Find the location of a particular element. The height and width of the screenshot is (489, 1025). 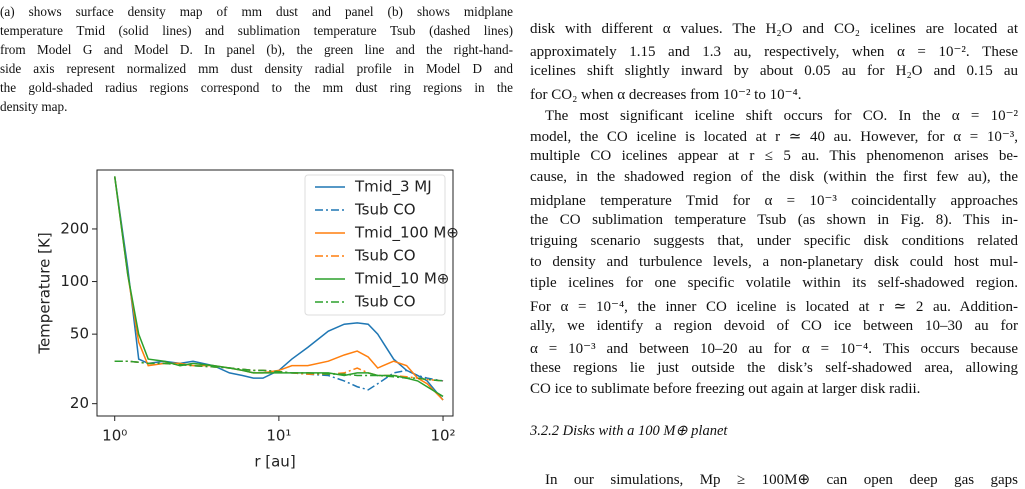

plot-lines is located at coordinates (278, 288).